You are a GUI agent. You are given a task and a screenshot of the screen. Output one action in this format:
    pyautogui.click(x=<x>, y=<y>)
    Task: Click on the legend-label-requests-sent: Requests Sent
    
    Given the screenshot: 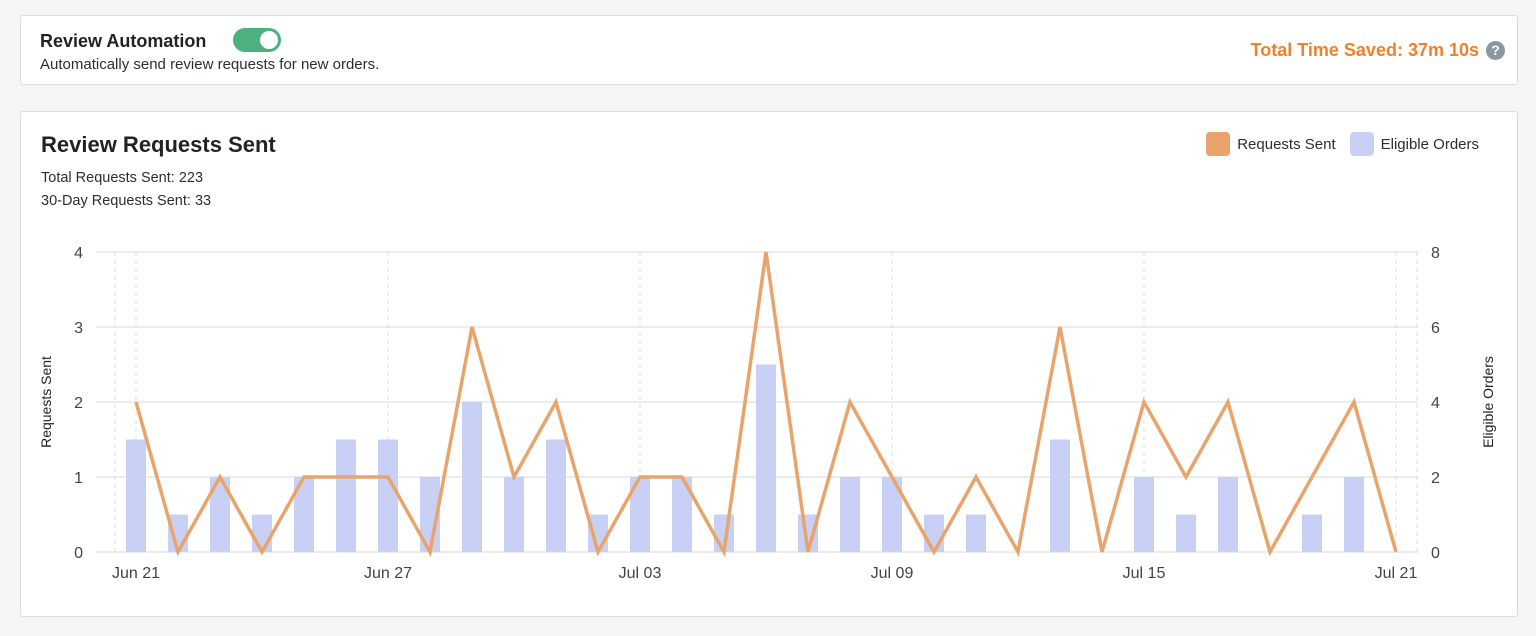 What is the action you would take?
    pyautogui.click(x=1286, y=144)
    